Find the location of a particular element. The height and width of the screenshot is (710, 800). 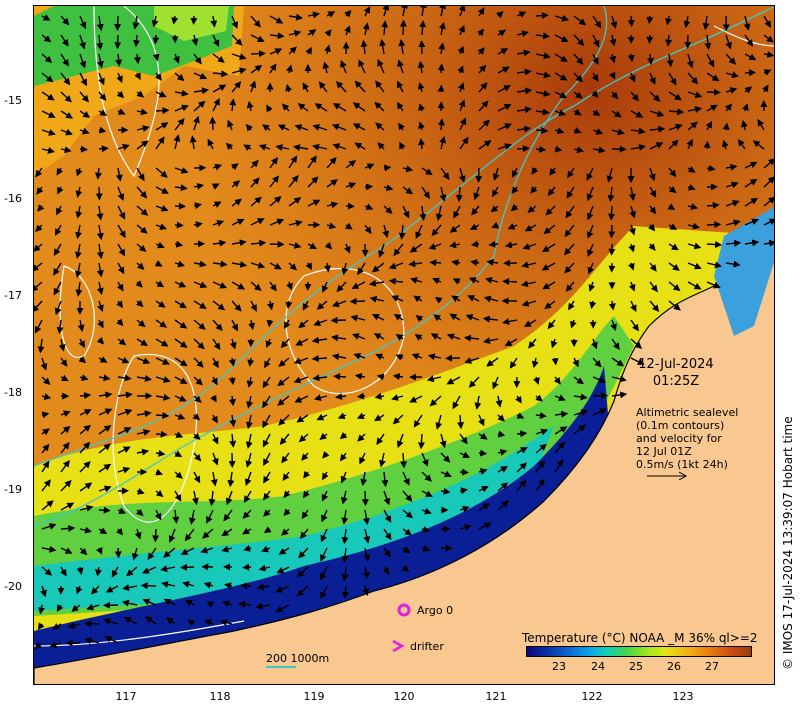

y-tick-label: -16 is located at coordinates (13, 198).